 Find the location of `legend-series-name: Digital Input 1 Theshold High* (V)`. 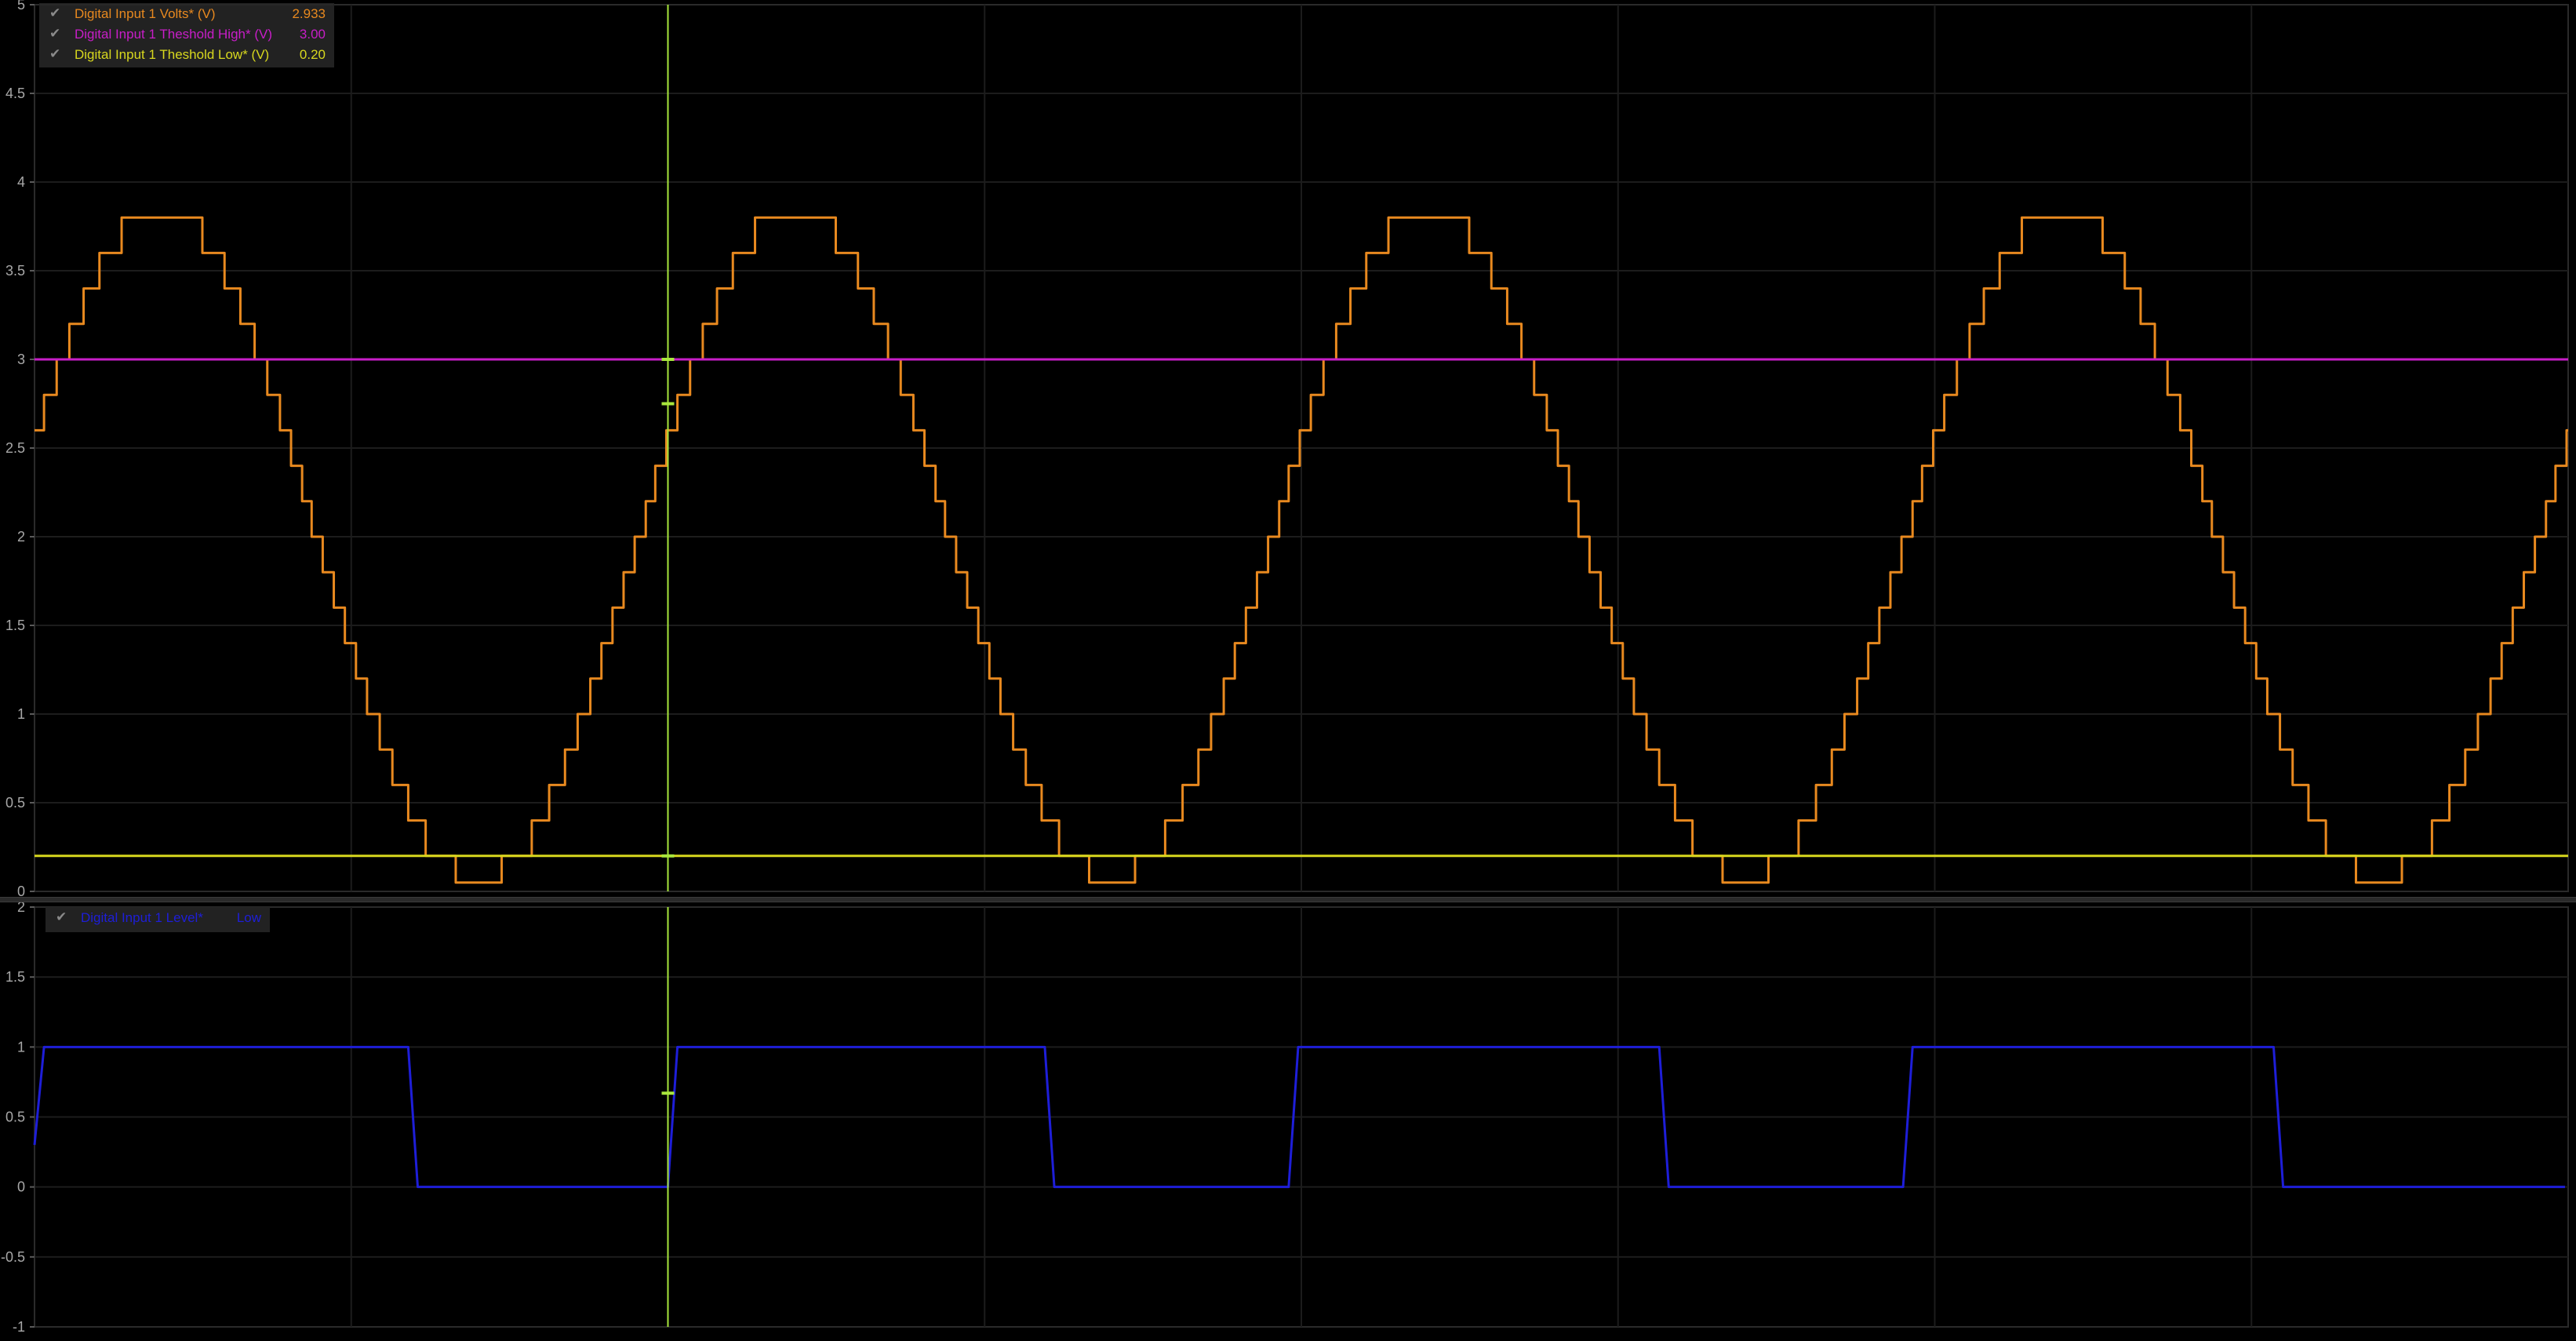

legend-series-name: Digital Input 1 Theshold High* (V) is located at coordinates (173, 34).